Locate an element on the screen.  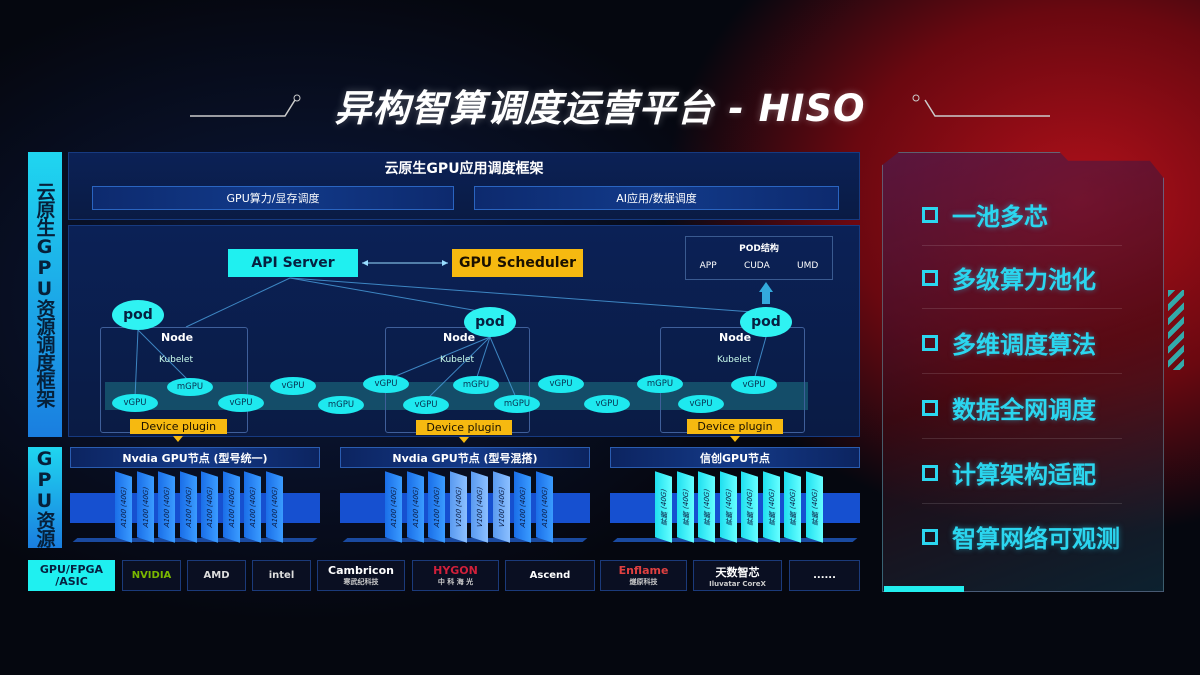
pod-structure-title: POD结构 is located at coordinates (759, 249).